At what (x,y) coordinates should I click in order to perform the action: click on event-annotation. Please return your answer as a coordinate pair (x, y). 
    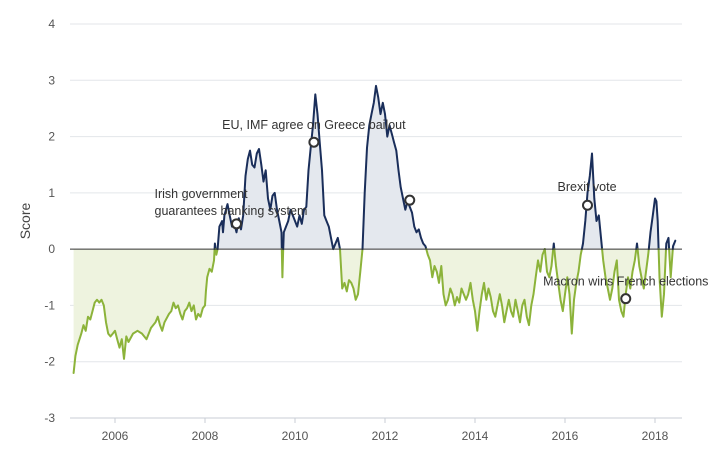
    Looking at the image, I should click on (410, 200).